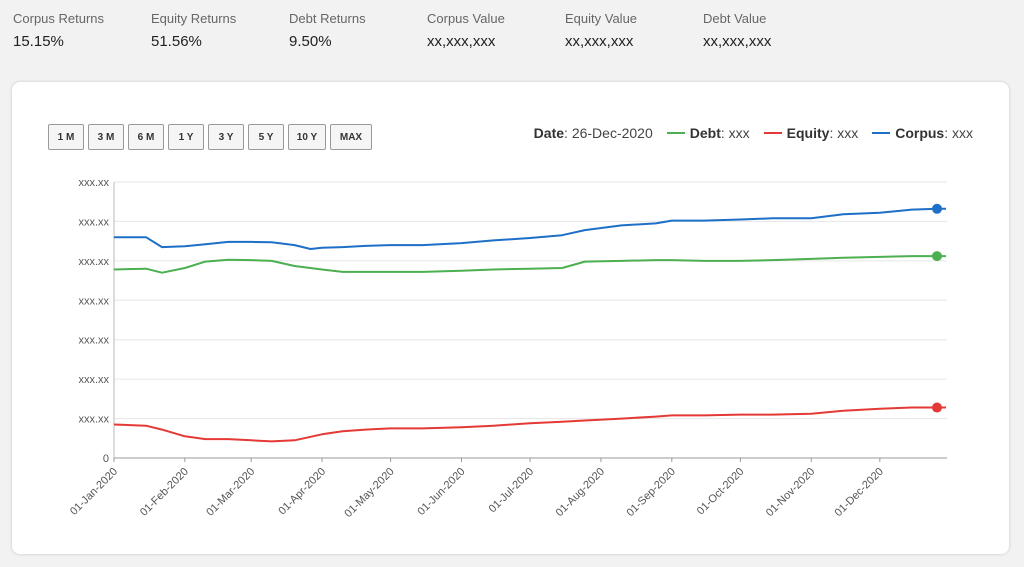 This screenshot has width=1024, height=567. What do you see at coordinates (351, 137) in the screenshot?
I see `range-button-max: MAX` at bounding box center [351, 137].